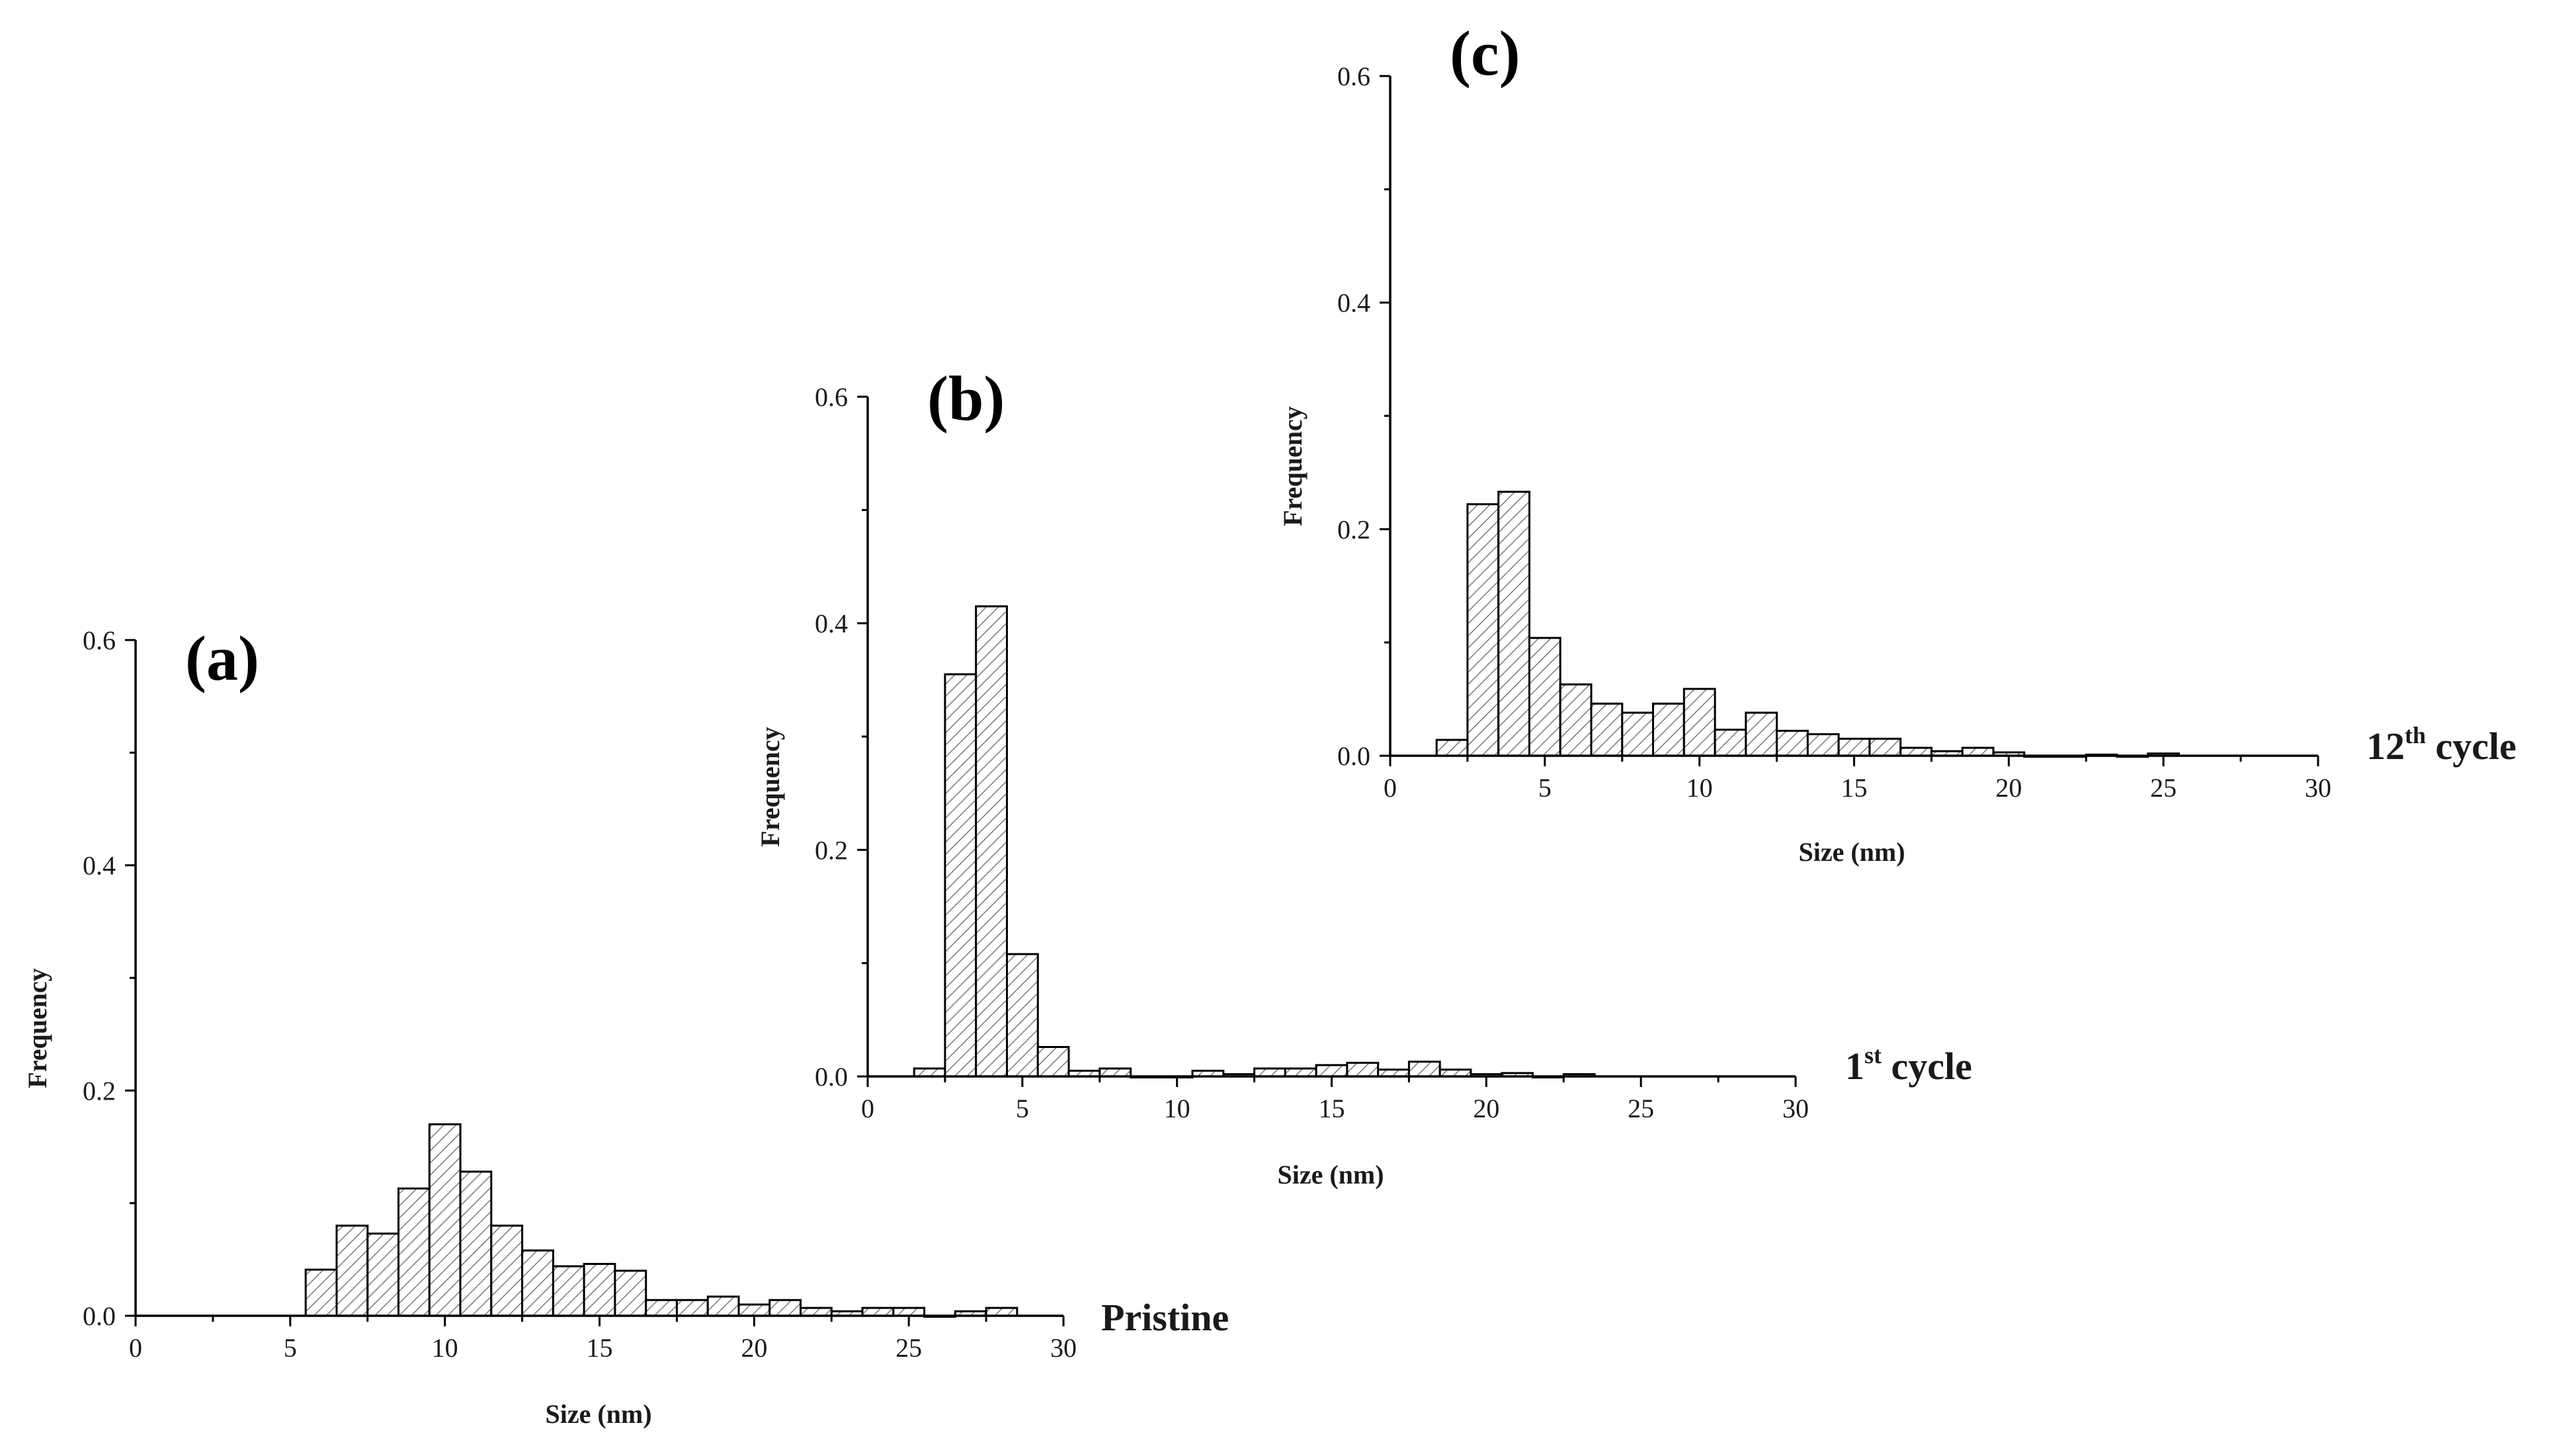 This screenshot has width=2576, height=1450. What do you see at coordinates (1165, 1317) in the screenshot?
I see `panel-a-series-label: Pristine` at bounding box center [1165, 1317].